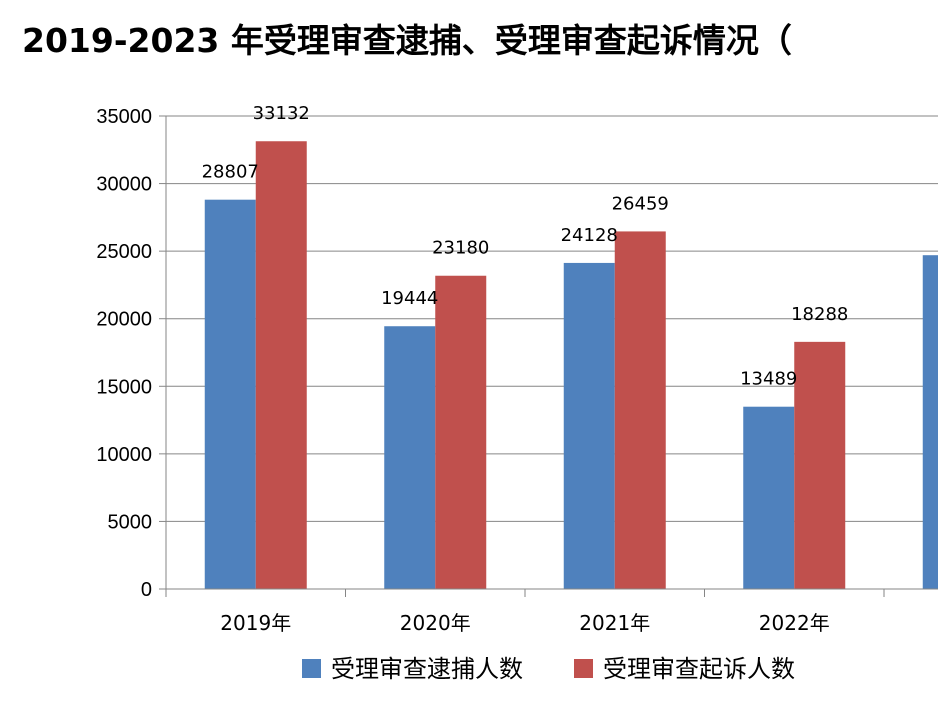 This screenshot has height=702, width=938. I want to click on y-tick-label: 30000, so click(124, 185).